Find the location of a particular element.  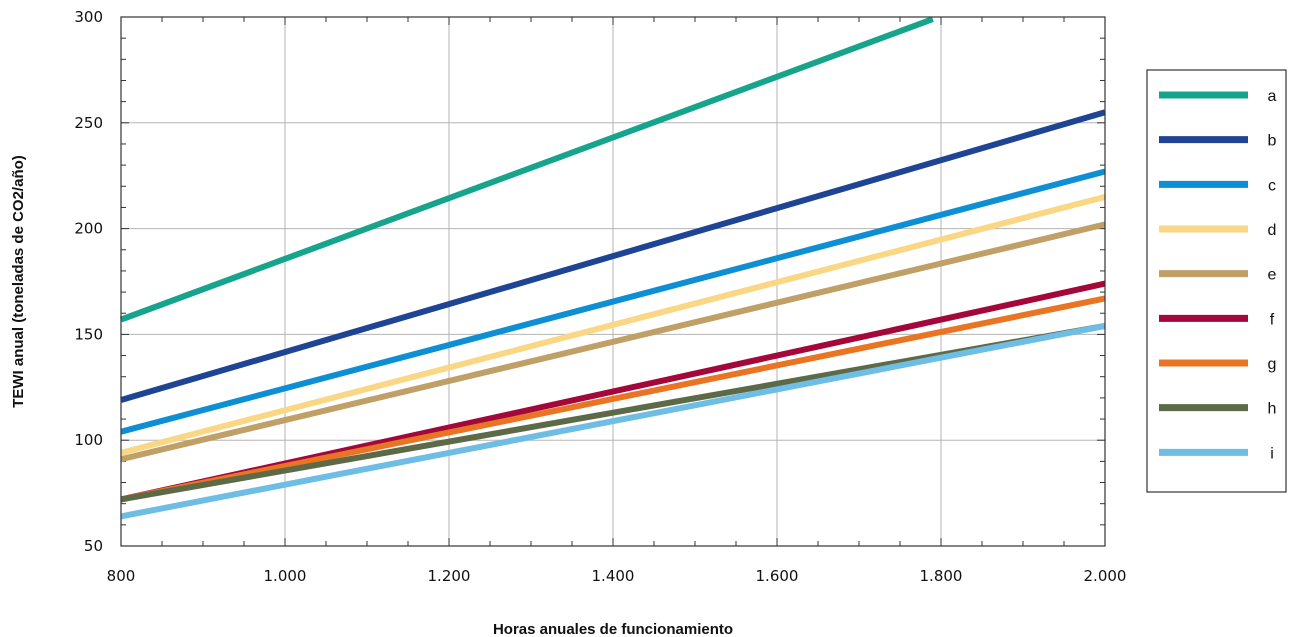

x-tick-label: 1.800 is located at coordinates (941, 576).